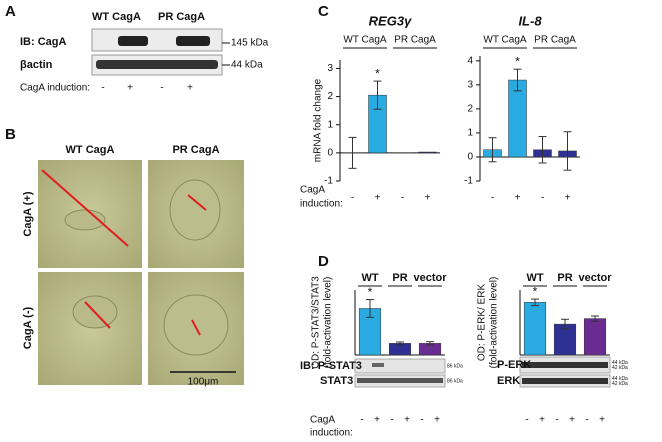 Image resolution: width=662 pixels, height=442 pixels. I want to click on row-label: ERK, so click(508, 381).